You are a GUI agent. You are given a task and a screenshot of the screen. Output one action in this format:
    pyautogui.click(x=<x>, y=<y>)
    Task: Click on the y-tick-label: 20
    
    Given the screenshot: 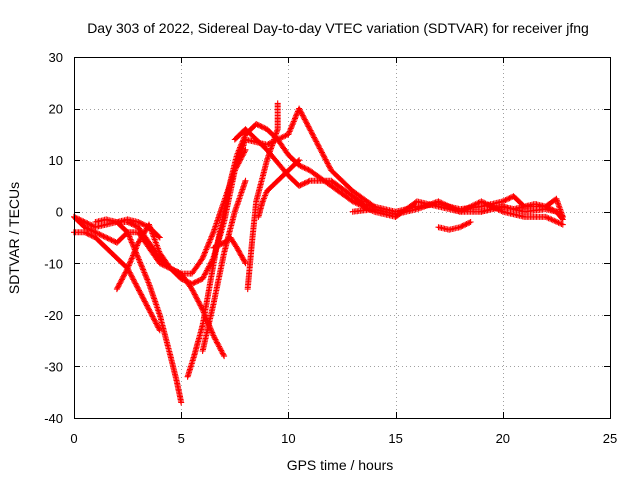 What is the action you would take?
    pyautogui.click(x=56, y=109)
    